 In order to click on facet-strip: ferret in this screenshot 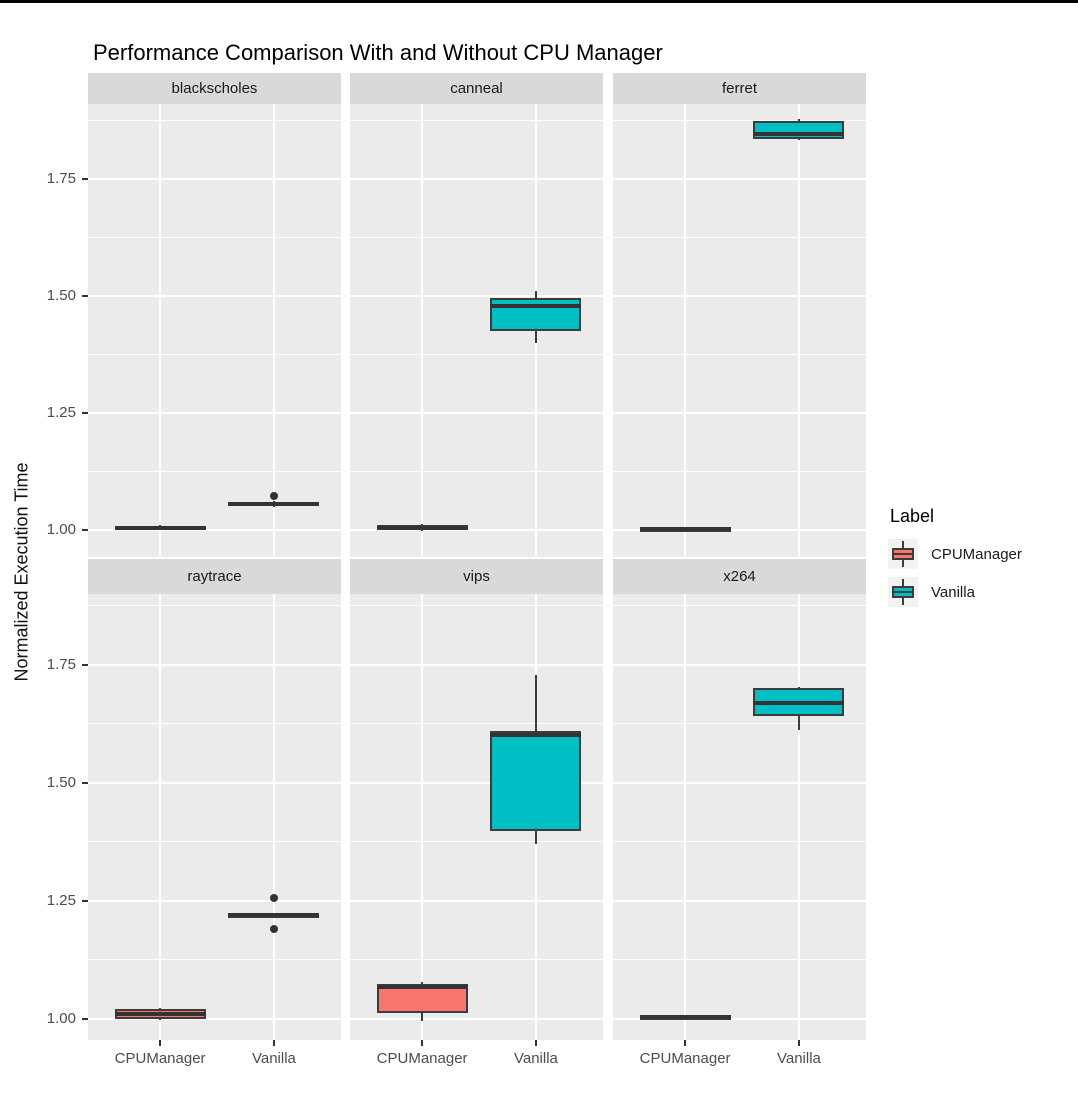, I will do `click(739, 88)`.